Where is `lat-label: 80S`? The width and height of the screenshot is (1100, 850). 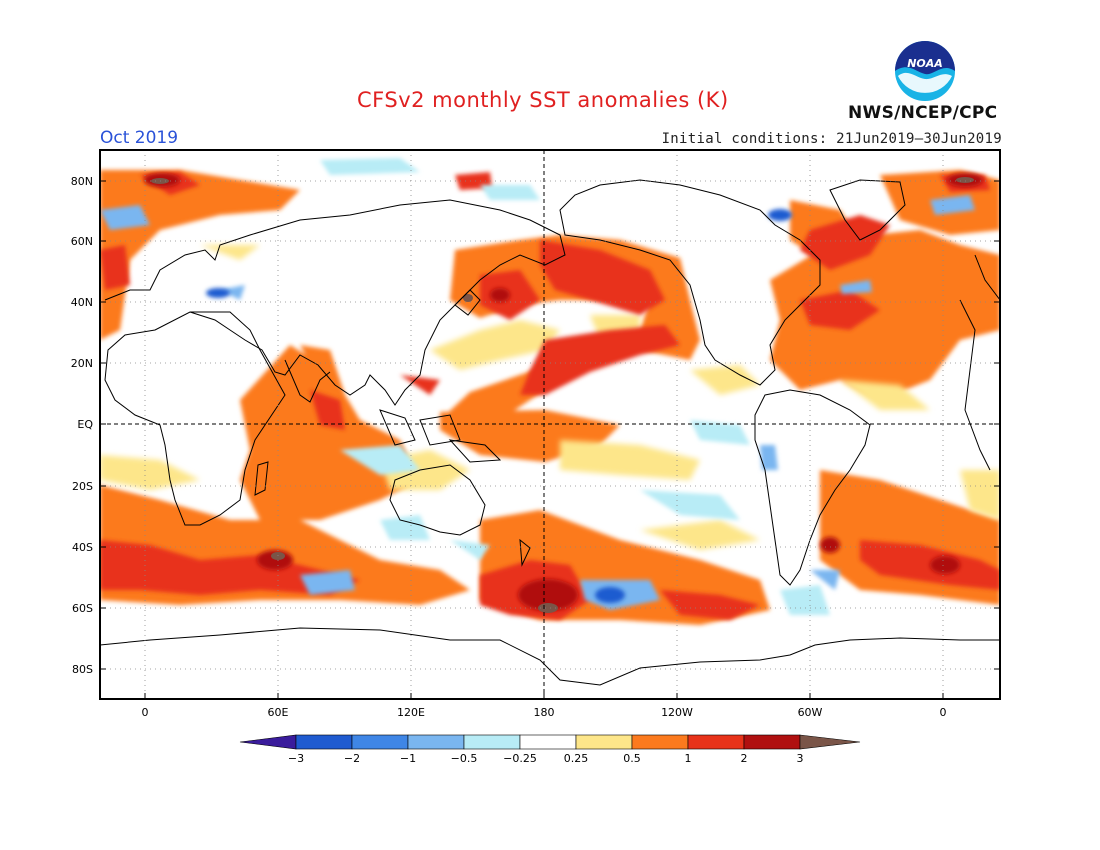
lat-label: 80S is located at coordinates (82, 669).